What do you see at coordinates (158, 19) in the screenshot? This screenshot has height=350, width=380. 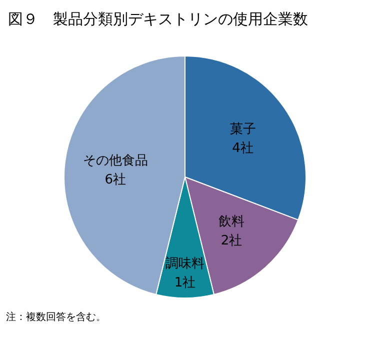 I see `chart-title: 図９ 製品分類別デキストリンの使用企業数` at bounding box center [158, 19].